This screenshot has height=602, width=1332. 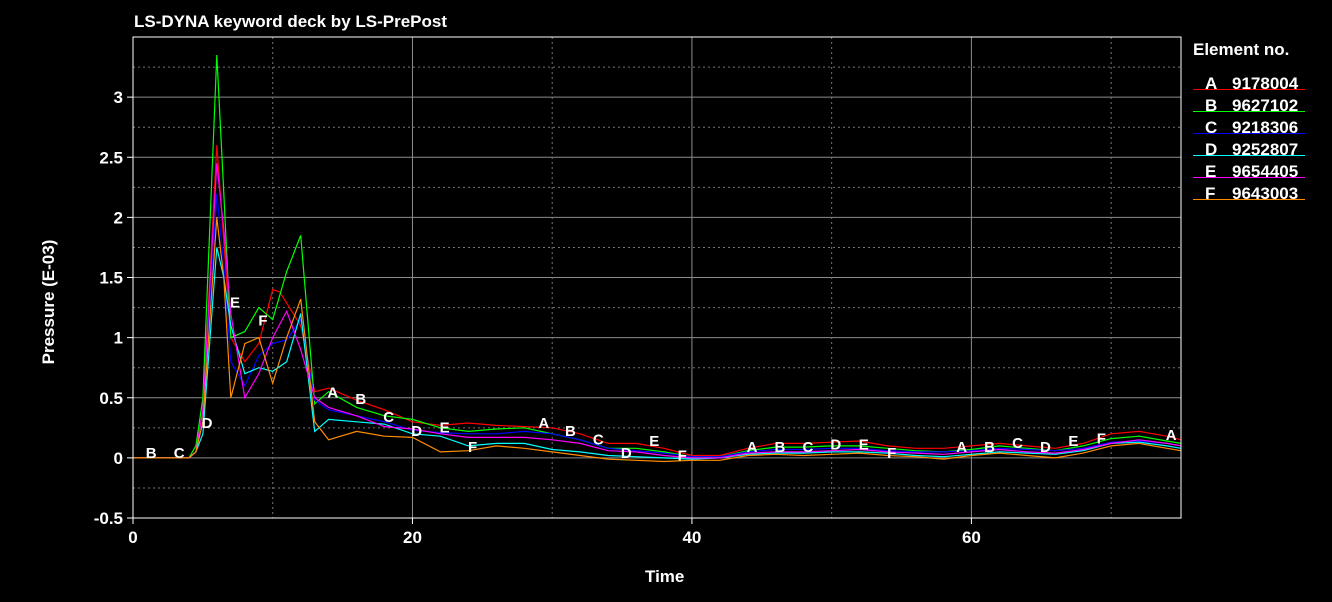 I want to click on legend-series-name: 9218306, so click(x=1265, y=127).